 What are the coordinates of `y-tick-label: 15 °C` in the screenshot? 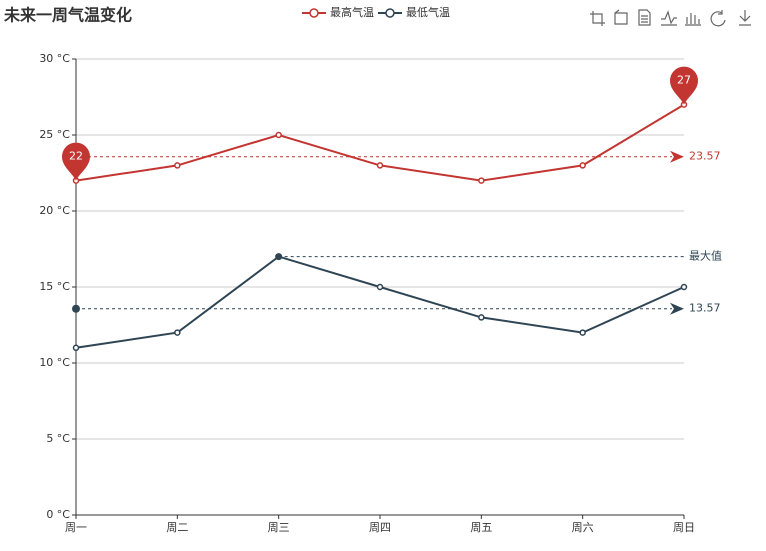 It's located at (54, 286).